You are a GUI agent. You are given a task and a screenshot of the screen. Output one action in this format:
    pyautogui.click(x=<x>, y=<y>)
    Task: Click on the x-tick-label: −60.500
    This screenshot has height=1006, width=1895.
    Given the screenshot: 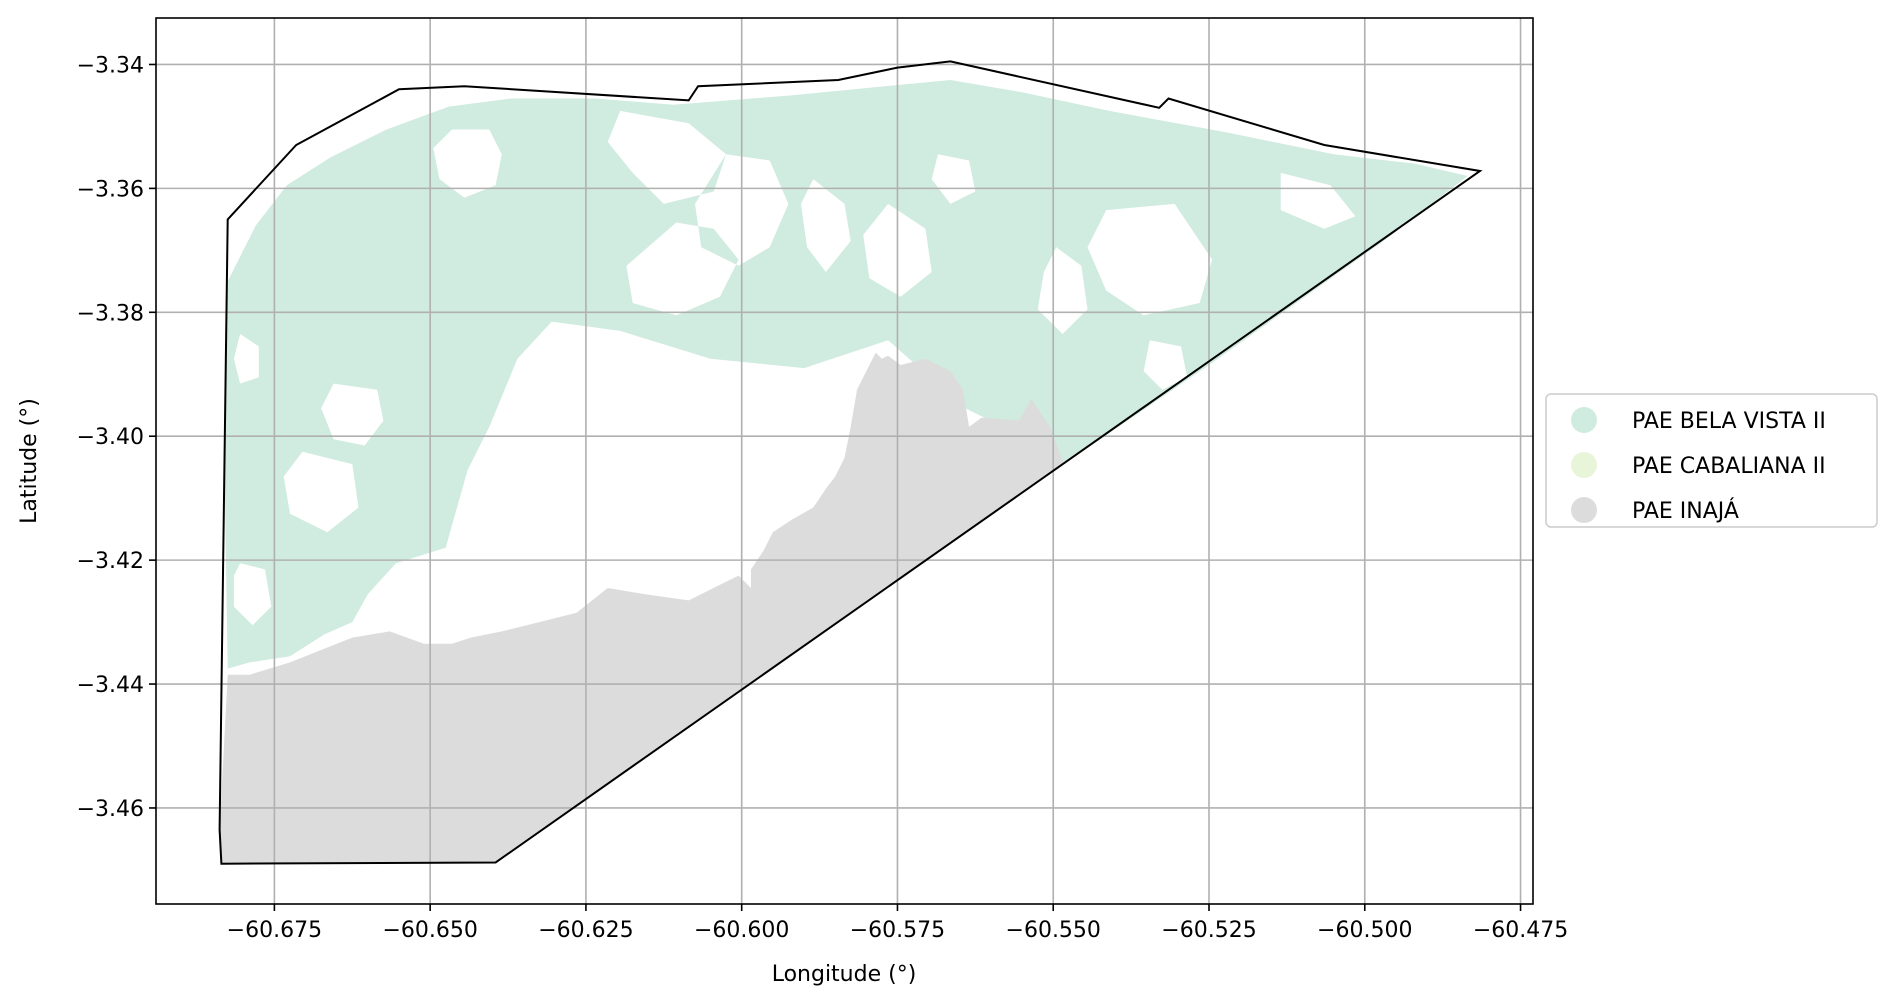 What is the action you would take?
    pyautogui.click(x=1364, y=930)
    